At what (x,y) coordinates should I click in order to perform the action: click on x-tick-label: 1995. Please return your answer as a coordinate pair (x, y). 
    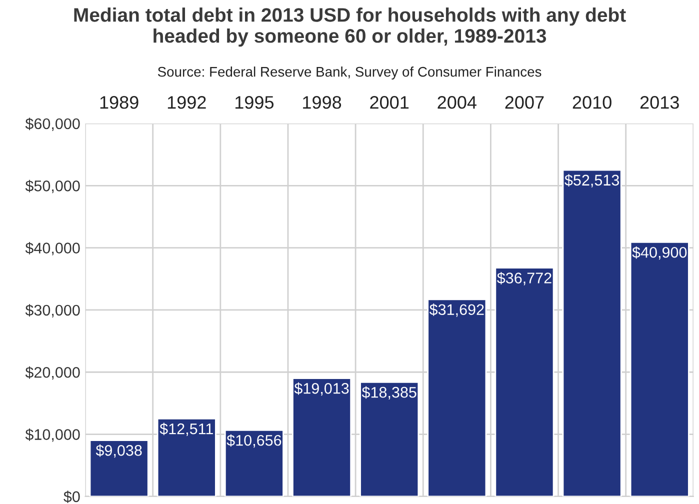
    Looking at the image, I should click on (255, 102).